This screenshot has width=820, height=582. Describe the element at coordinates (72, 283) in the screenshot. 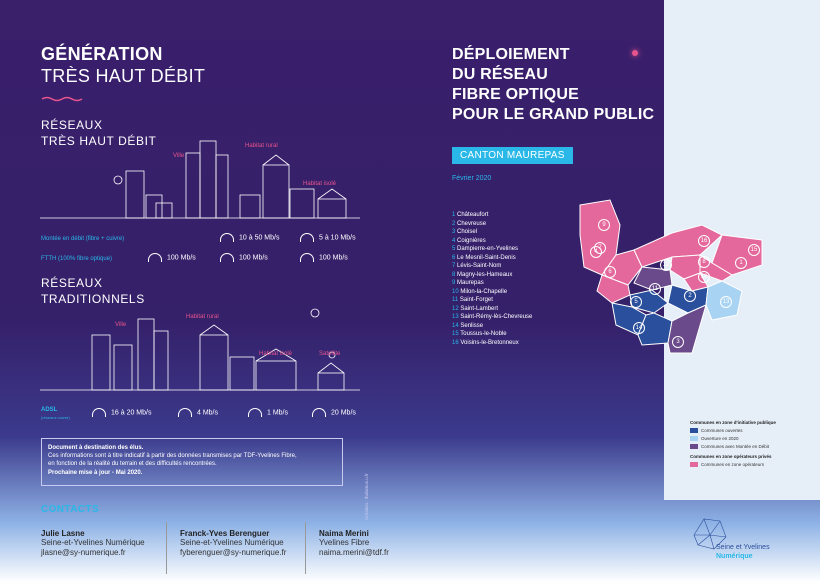

I see `section-trad-line1: RÉSEAUX` at that location.